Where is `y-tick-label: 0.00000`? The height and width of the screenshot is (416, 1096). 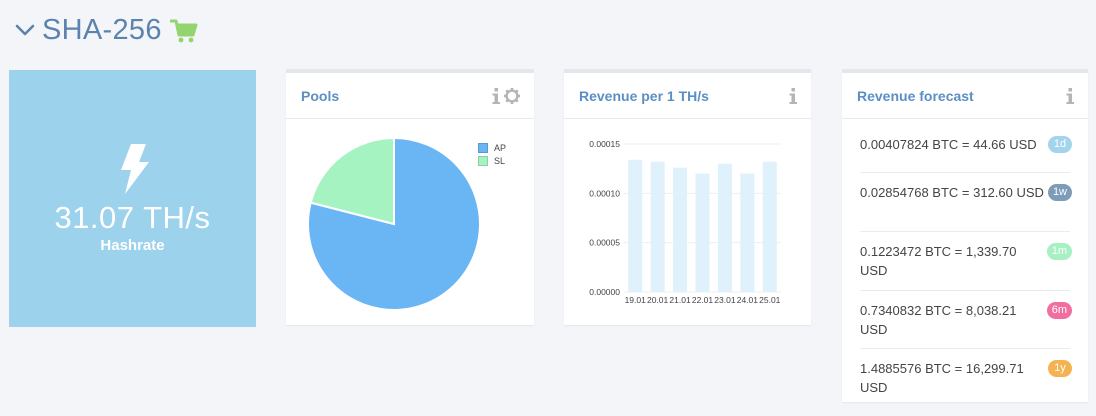 y-tick-label: 0.00000 is located at coordinates (604, 292).